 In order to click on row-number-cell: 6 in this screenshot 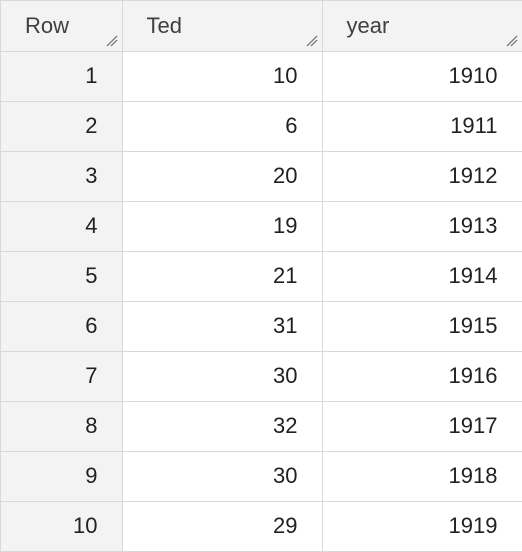, I will do `click(62, 326)`.